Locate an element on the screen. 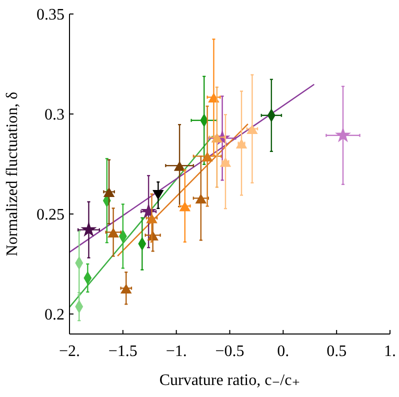 The width and height of the screenshot is (399, 397). y-tick-label: 0.35 is located at coordinates (50, 15).